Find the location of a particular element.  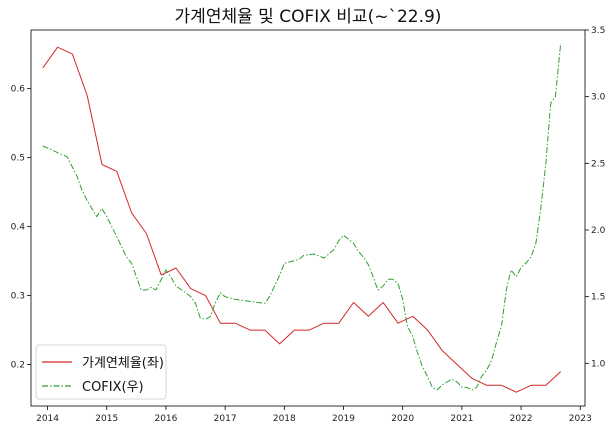

right-tick-label: 3.0 is located at coordinates (598, 98).